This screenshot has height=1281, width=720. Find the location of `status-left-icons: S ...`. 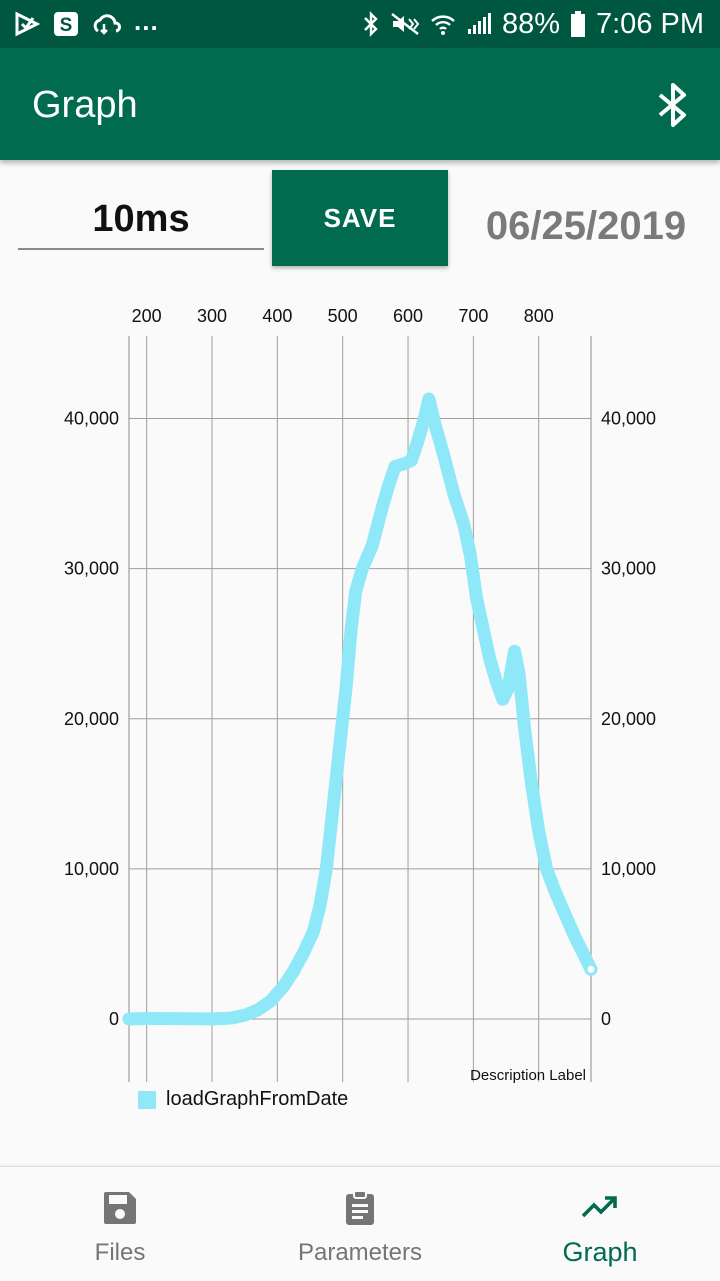

status-left-icons: S ... is located at coordinates (86, 22).